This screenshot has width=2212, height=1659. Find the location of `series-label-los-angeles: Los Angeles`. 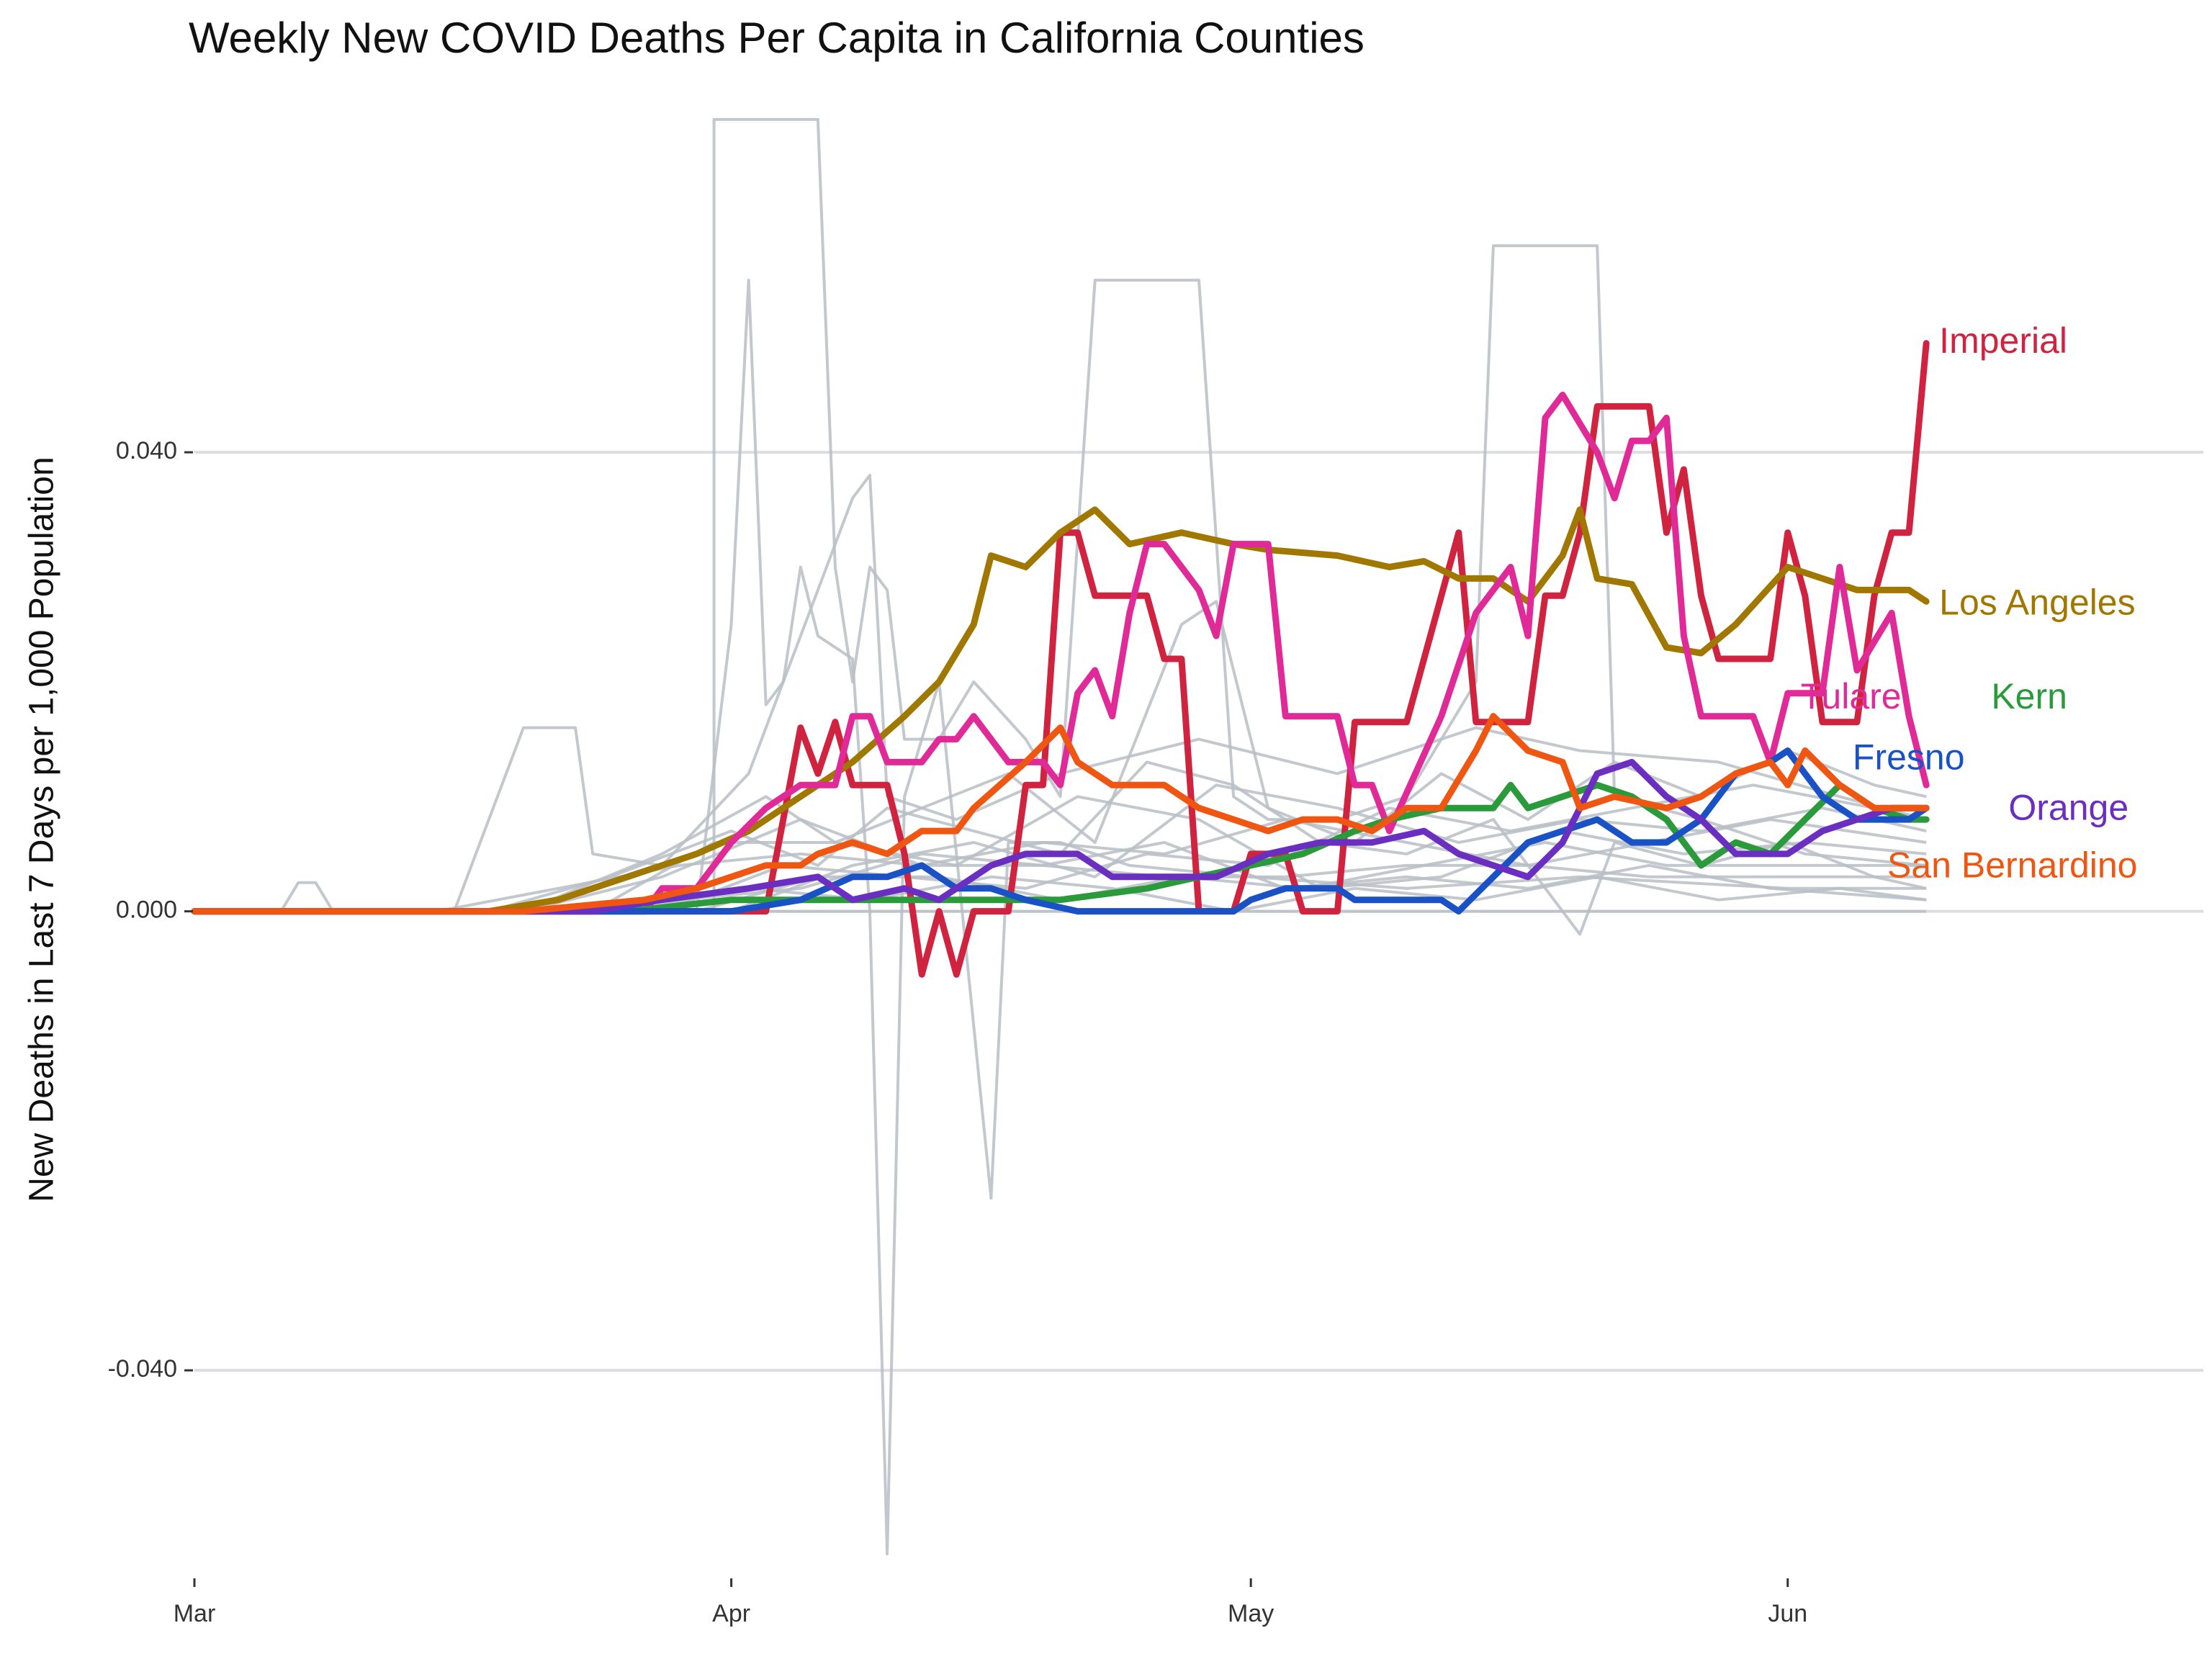

series-label-los-angeles: Los Angeles is located at coordinates (2037, 602).